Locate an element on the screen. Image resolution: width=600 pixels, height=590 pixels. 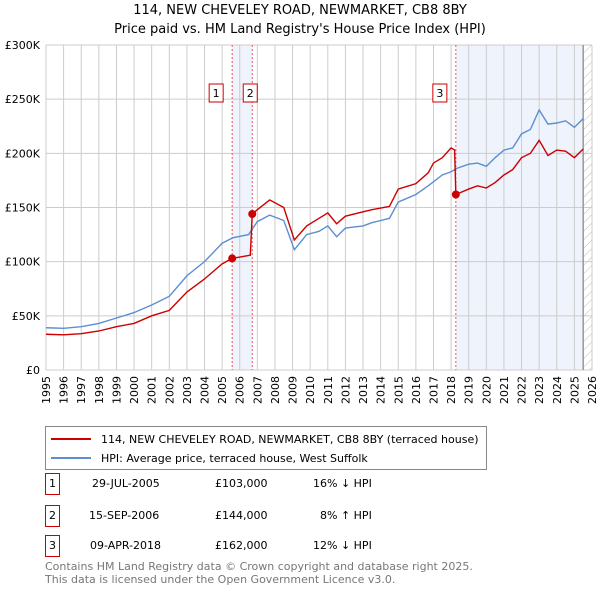
sale-hpi-diff: 12% ↓ HPI is located at coordinates (342, 545).